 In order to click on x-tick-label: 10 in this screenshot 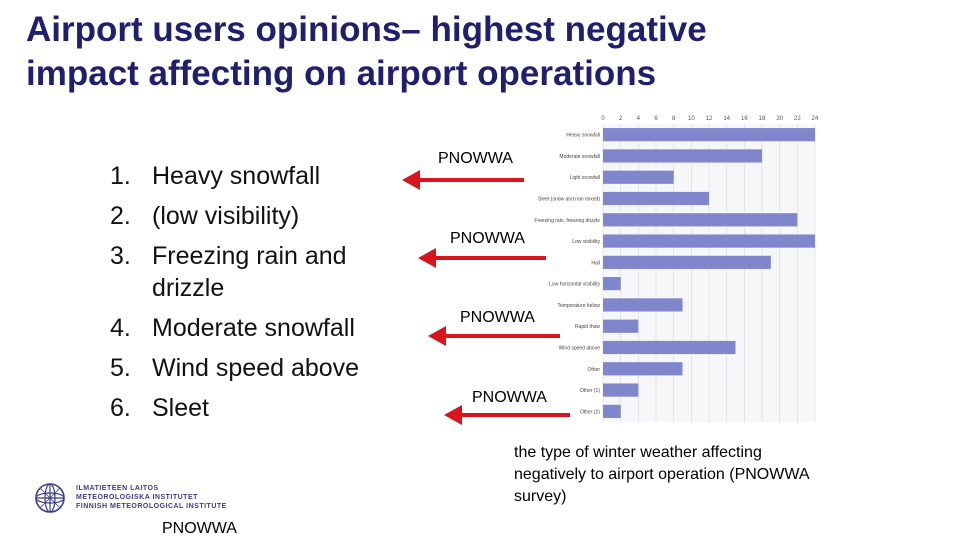, I will do `click(691, 119)`.